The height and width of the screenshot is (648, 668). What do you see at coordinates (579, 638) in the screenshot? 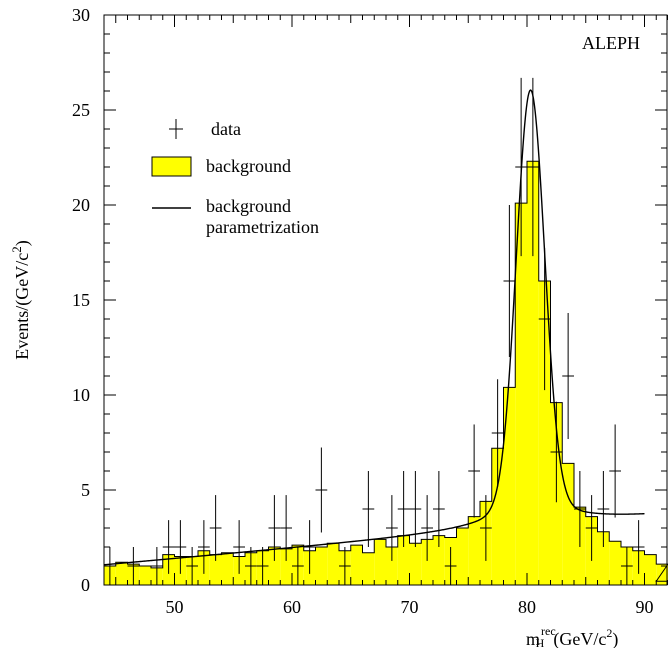
I see `x-axis-title-unit: (GeV/c` at bounding box center [579, 638].